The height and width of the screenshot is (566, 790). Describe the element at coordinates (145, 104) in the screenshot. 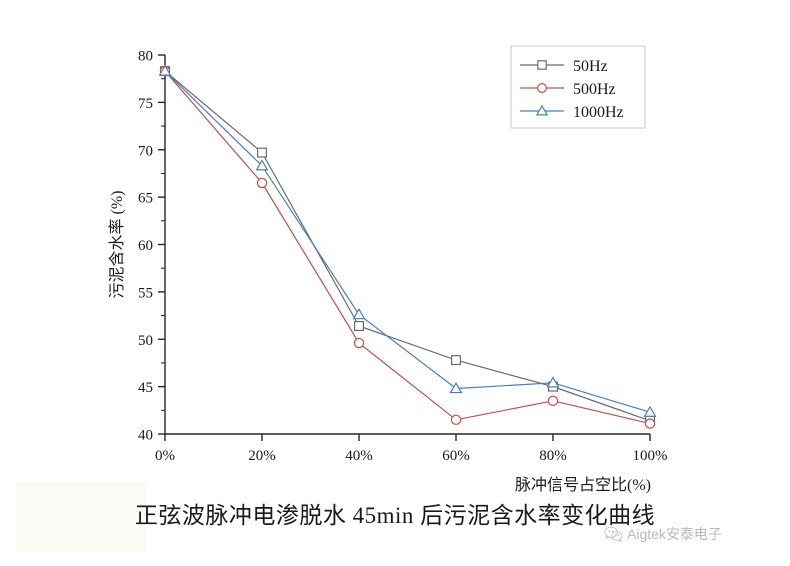

I see `y-tick-label: 75` at that location.